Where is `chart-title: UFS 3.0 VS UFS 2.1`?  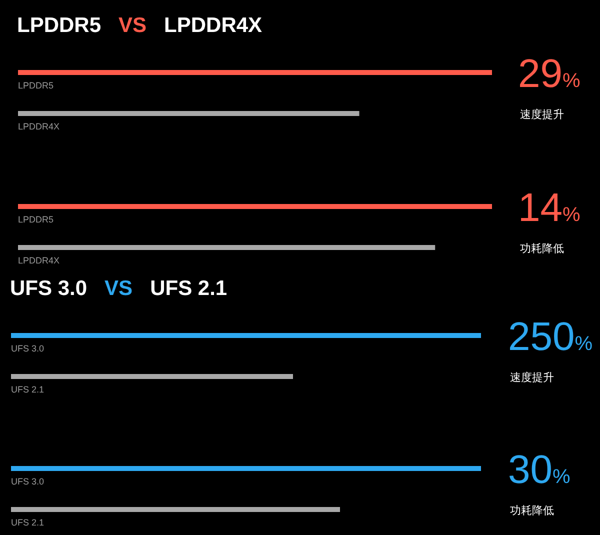 chart-title: UFS 3.0 VS UFS 2.1 is located at coordinates (119, 288).